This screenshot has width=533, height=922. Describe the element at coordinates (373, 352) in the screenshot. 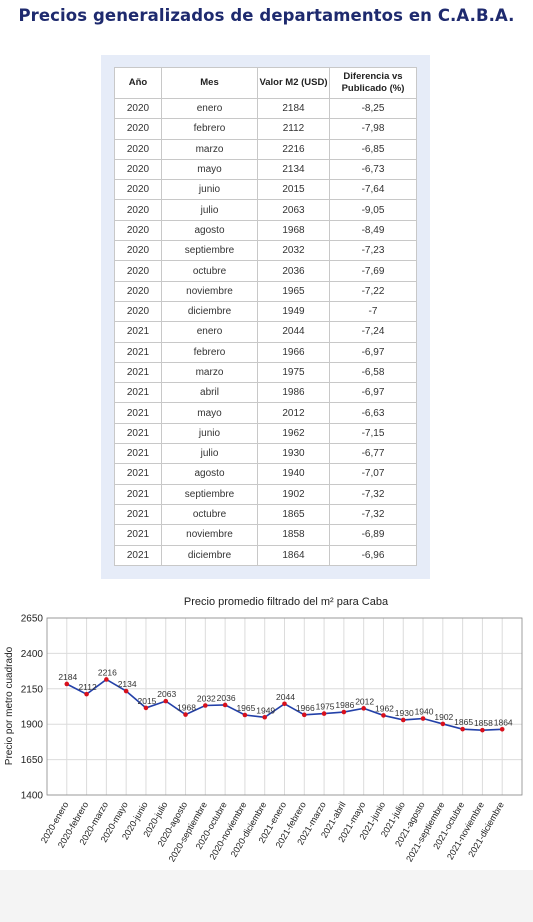

I see `cell-diferencia: -6,97` at that location.